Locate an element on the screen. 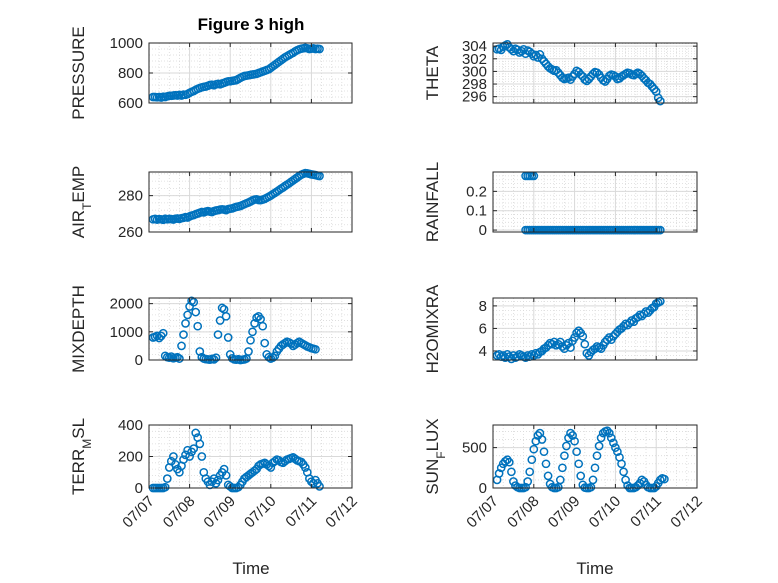 The image size is (778, 583). y-tick-label: 0.2 is located at coordinates (476, 191).